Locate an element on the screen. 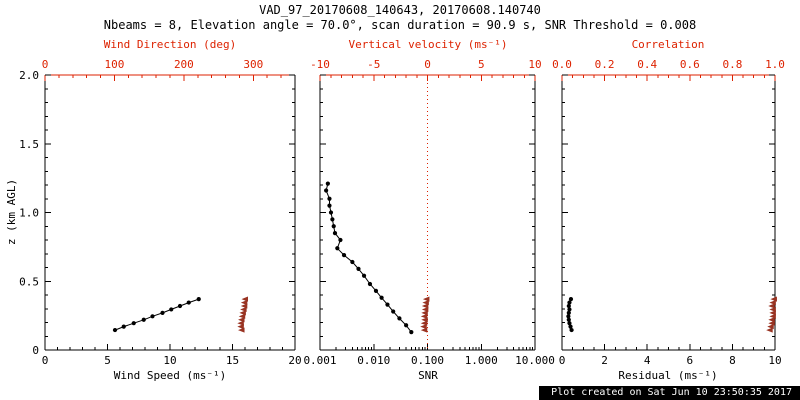 The image size is (800, 400). svg-text: -5 is located at coordinates (373, 64).